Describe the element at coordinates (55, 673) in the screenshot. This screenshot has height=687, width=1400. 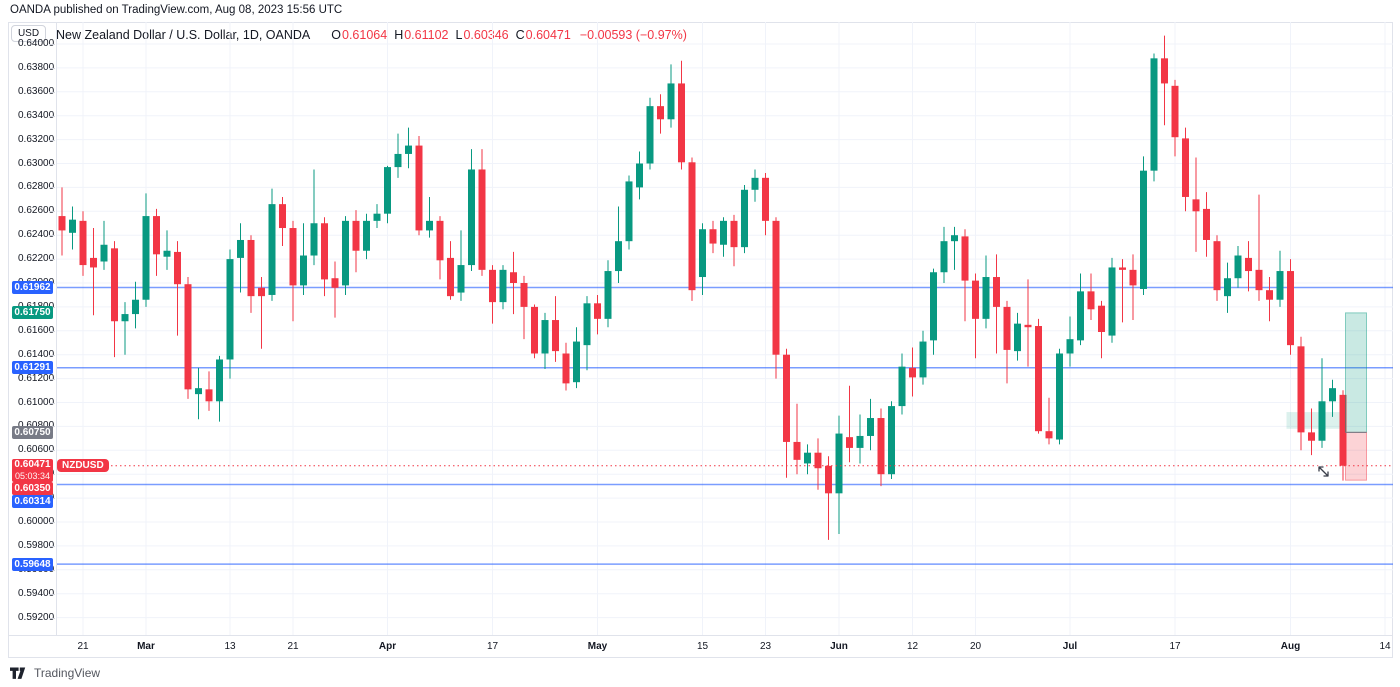
I see `tradingview-attribution: TradingView` at that location.